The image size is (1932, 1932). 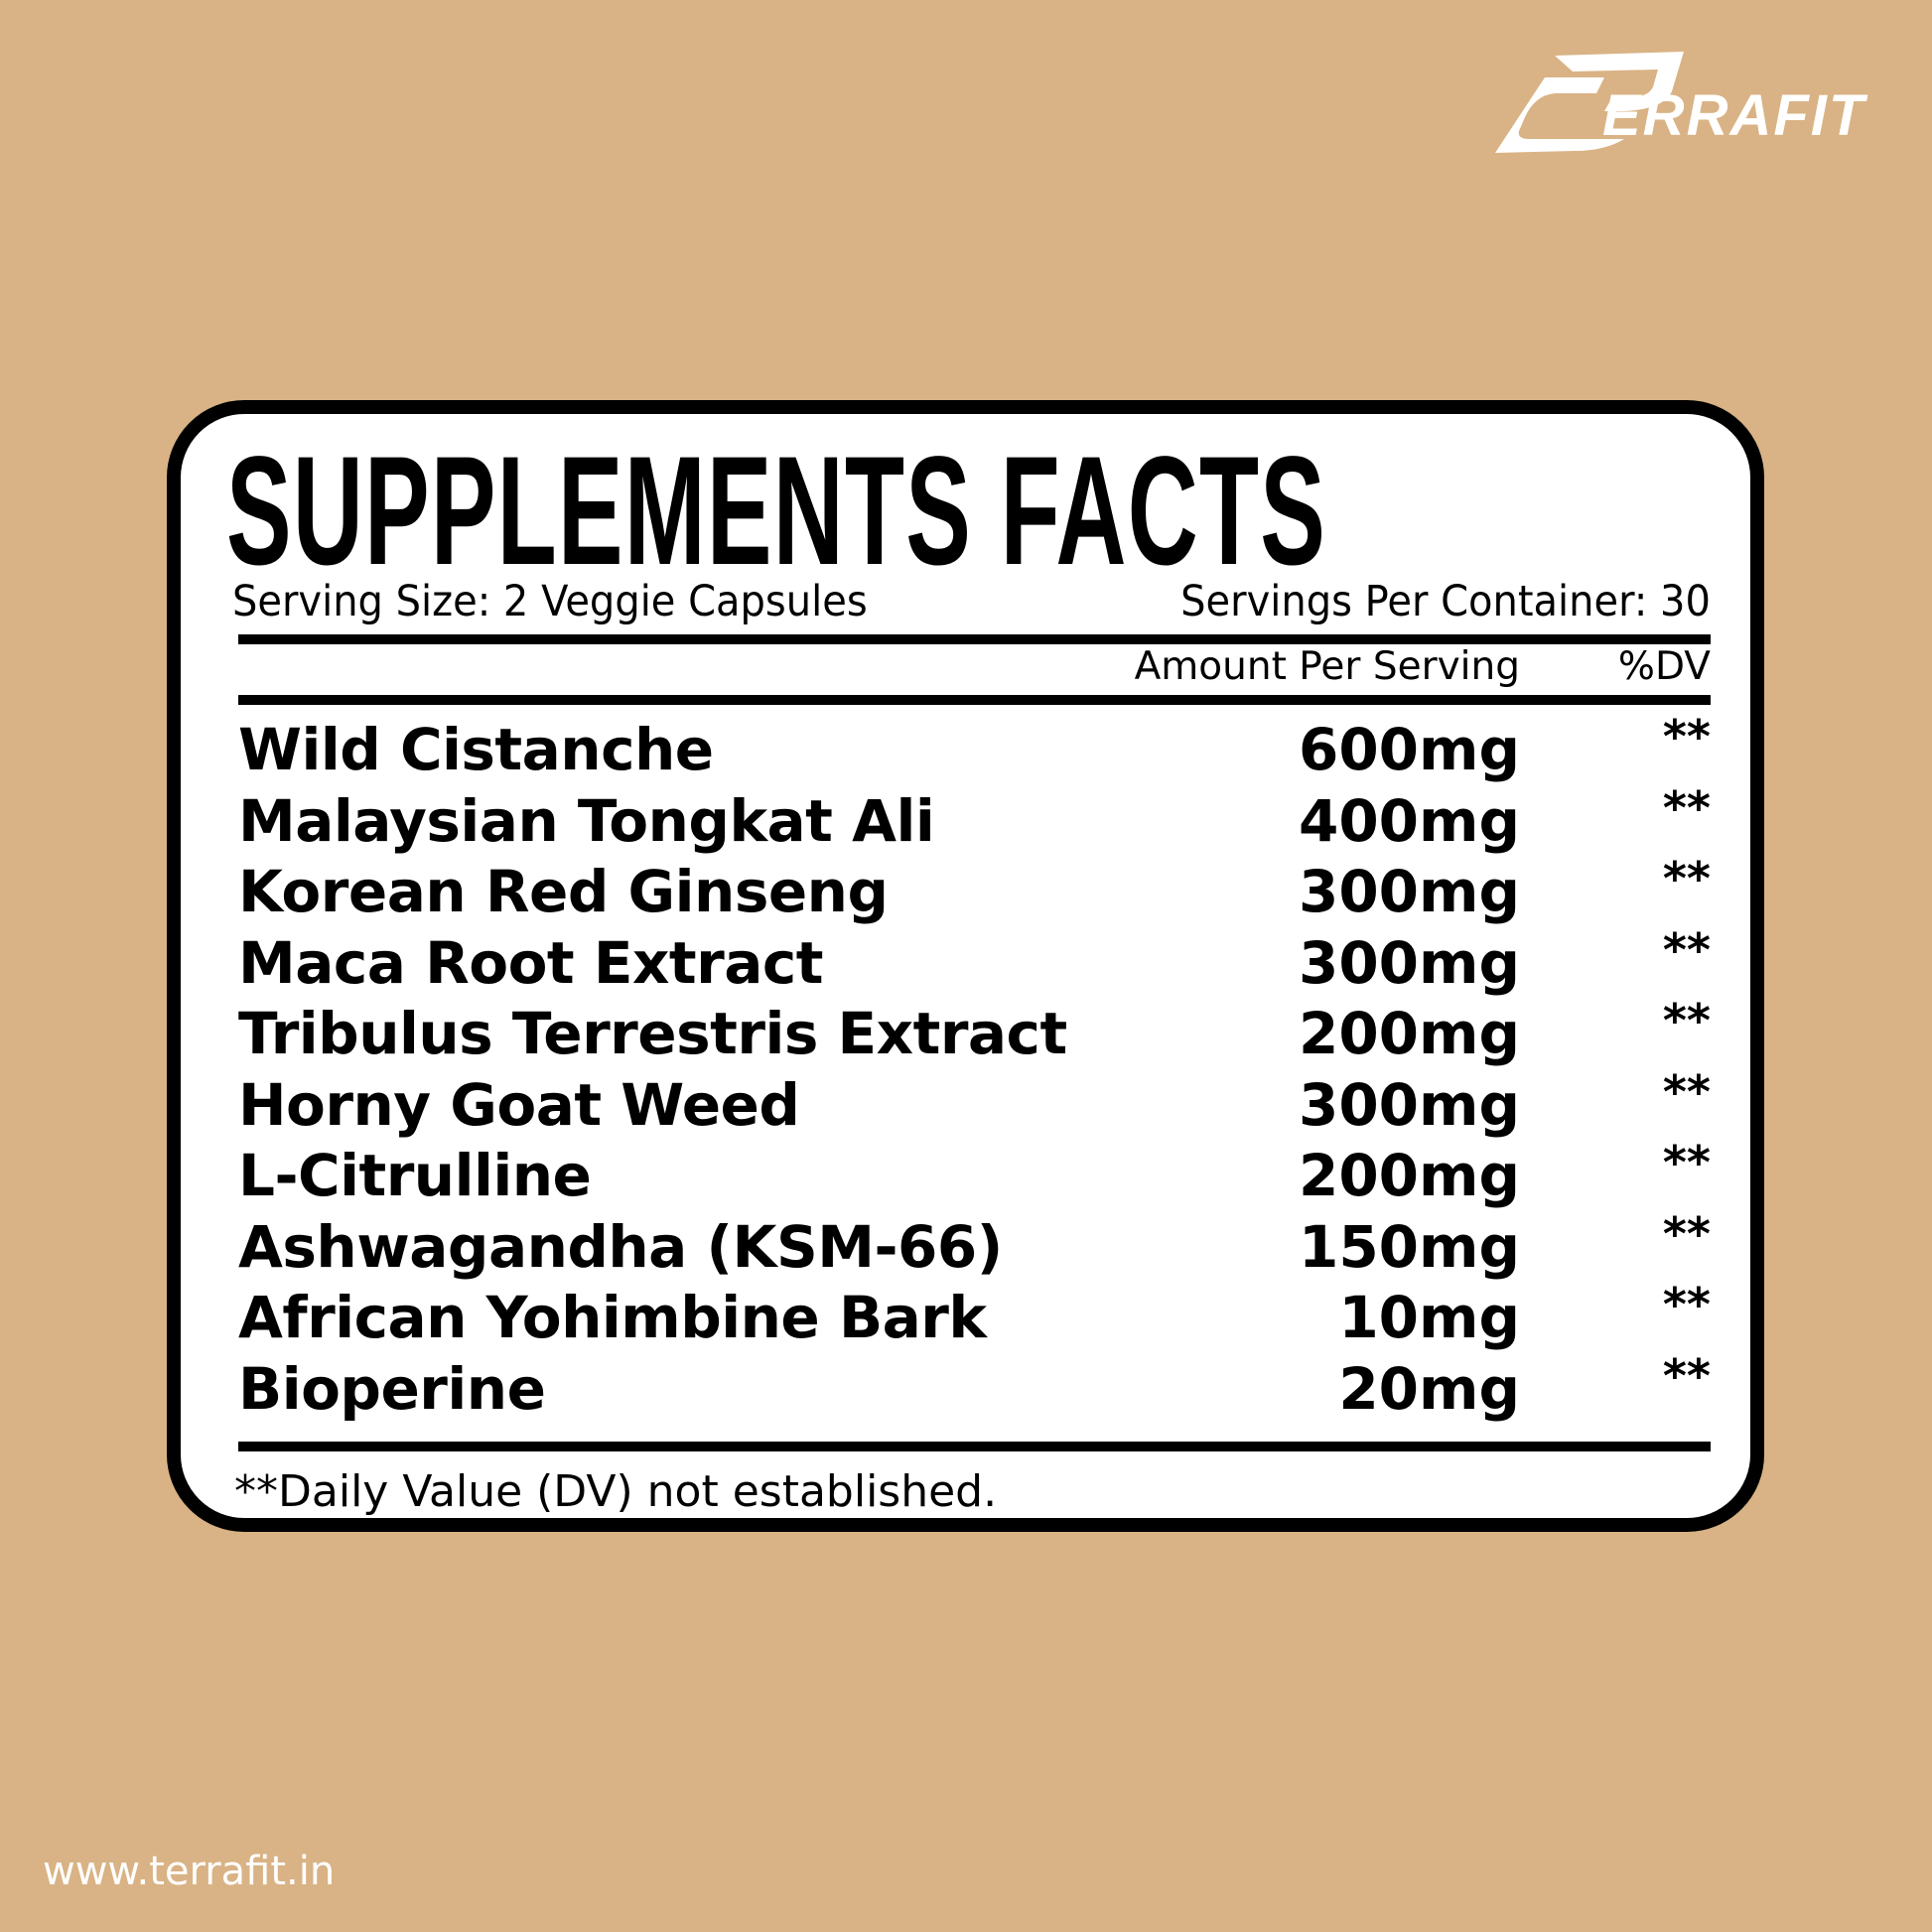 What do you see at coordinates (616, 1491) in the screenshot?
I see `footnote: **Daily Value (DV) not established.` at bounding box center [616, 1491].